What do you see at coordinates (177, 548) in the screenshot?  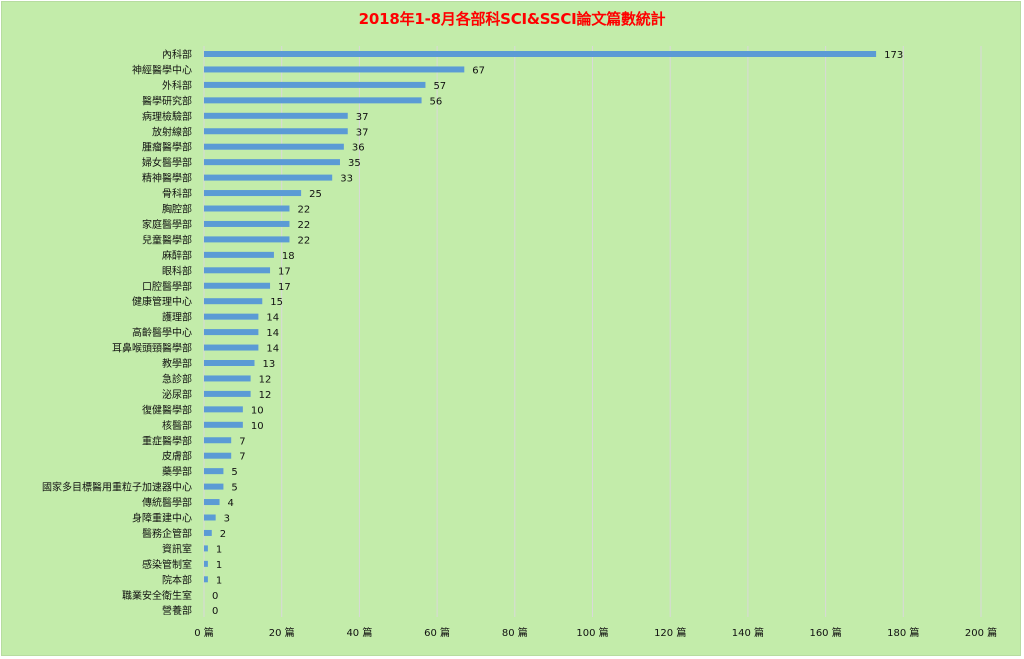 I see `category-label: 資訊室` at bounding box center [177, 548].